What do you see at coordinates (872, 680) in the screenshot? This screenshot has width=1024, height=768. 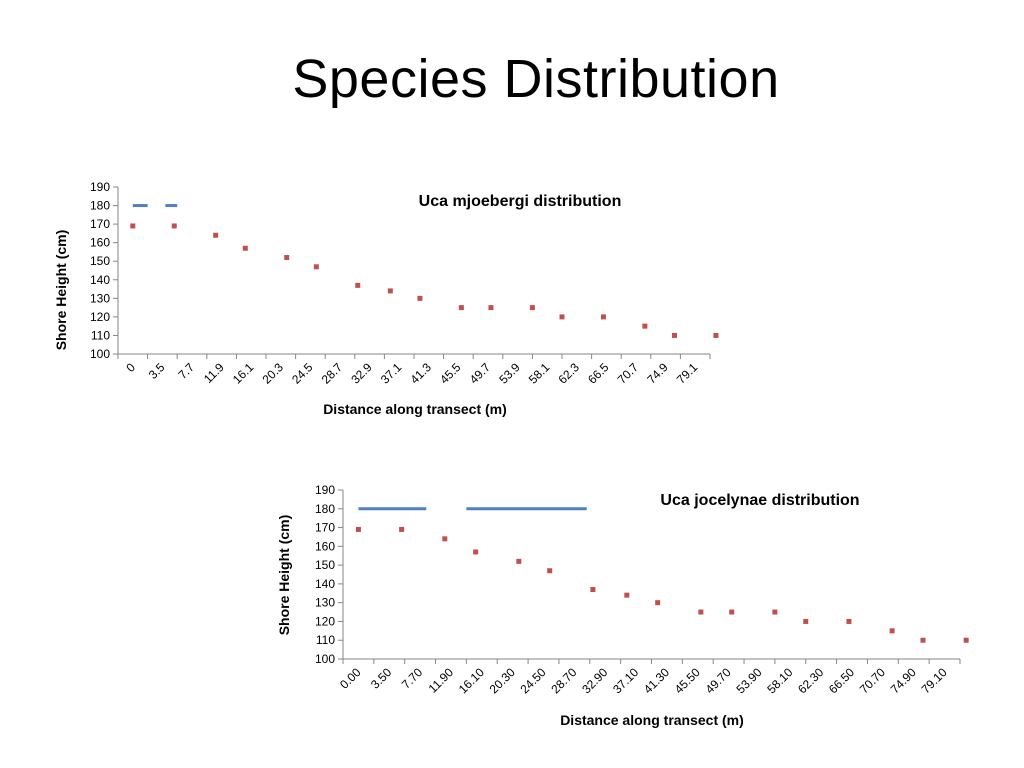 I see `x-tick-label: 70.70` at bounding box center [872, 680].